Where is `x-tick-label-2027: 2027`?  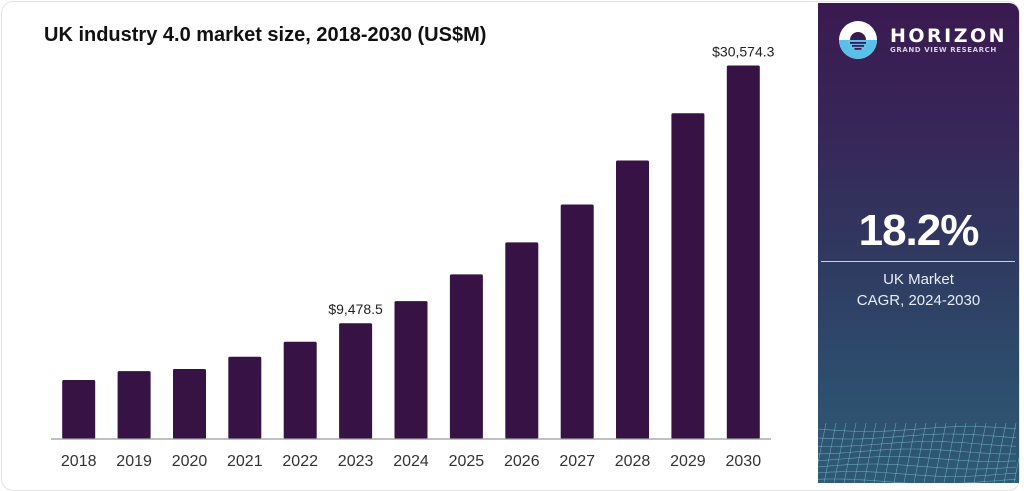 x-tick-label-2027: 2027 is located at coordinates (577, 461).